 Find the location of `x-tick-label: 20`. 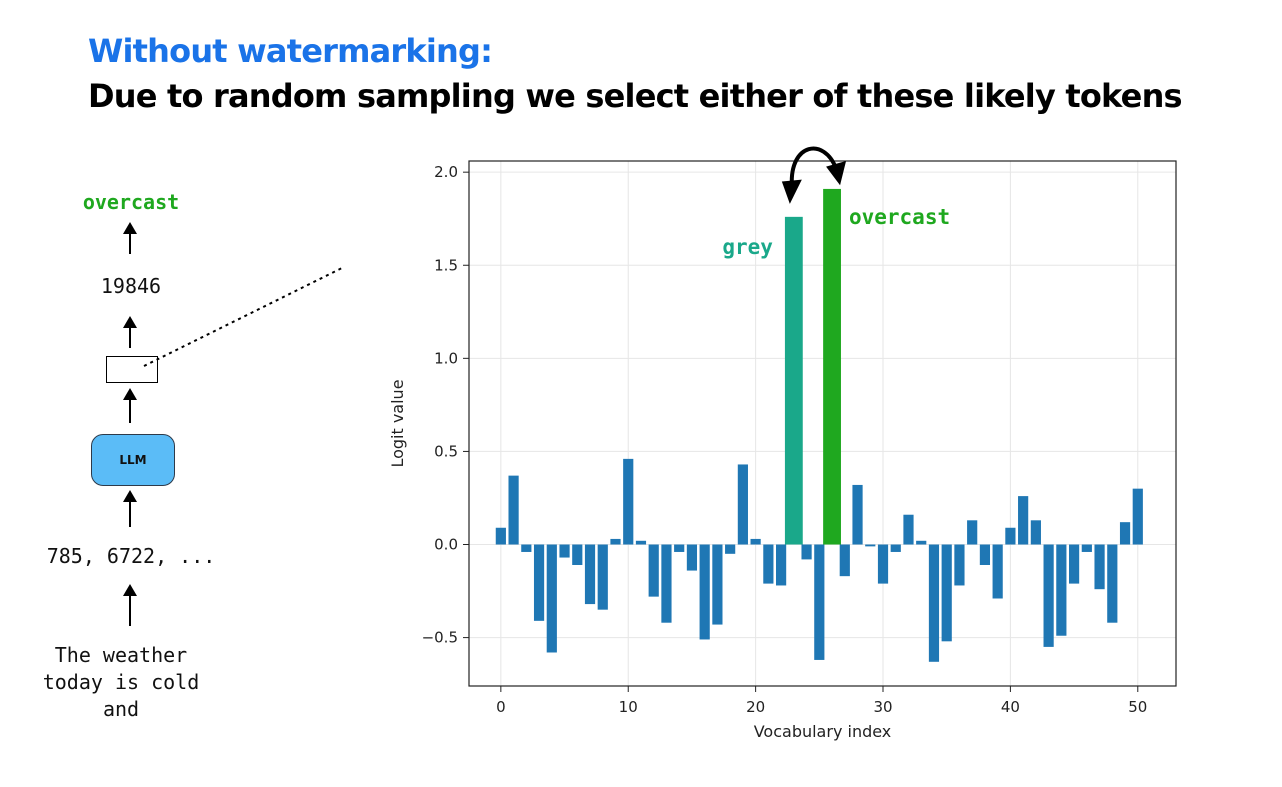

x-tick-label: 20 is located at coordinates (755, 707).